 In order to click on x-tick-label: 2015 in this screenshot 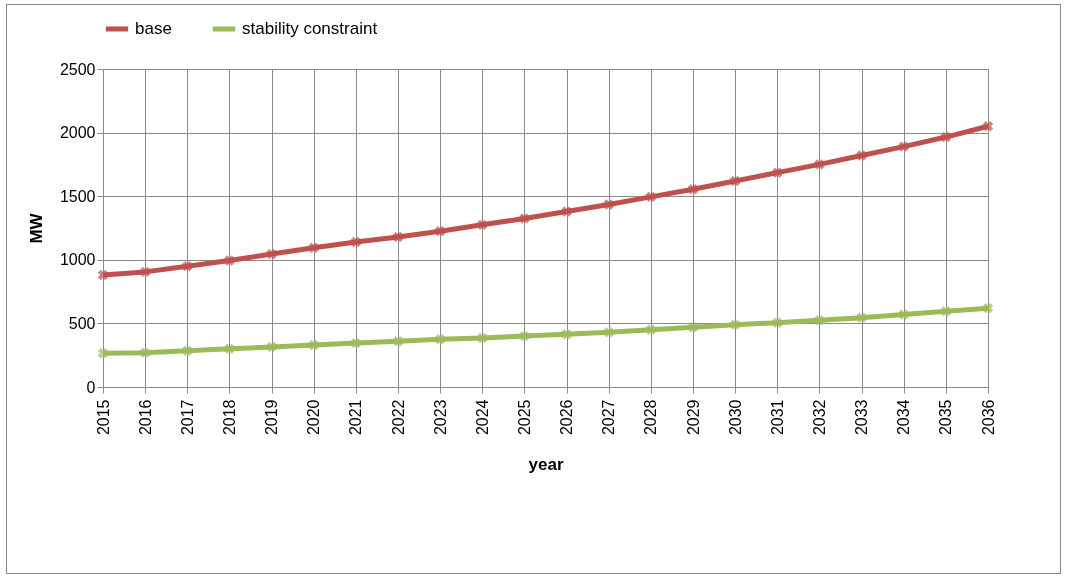, I will do `click(103, 417)`.